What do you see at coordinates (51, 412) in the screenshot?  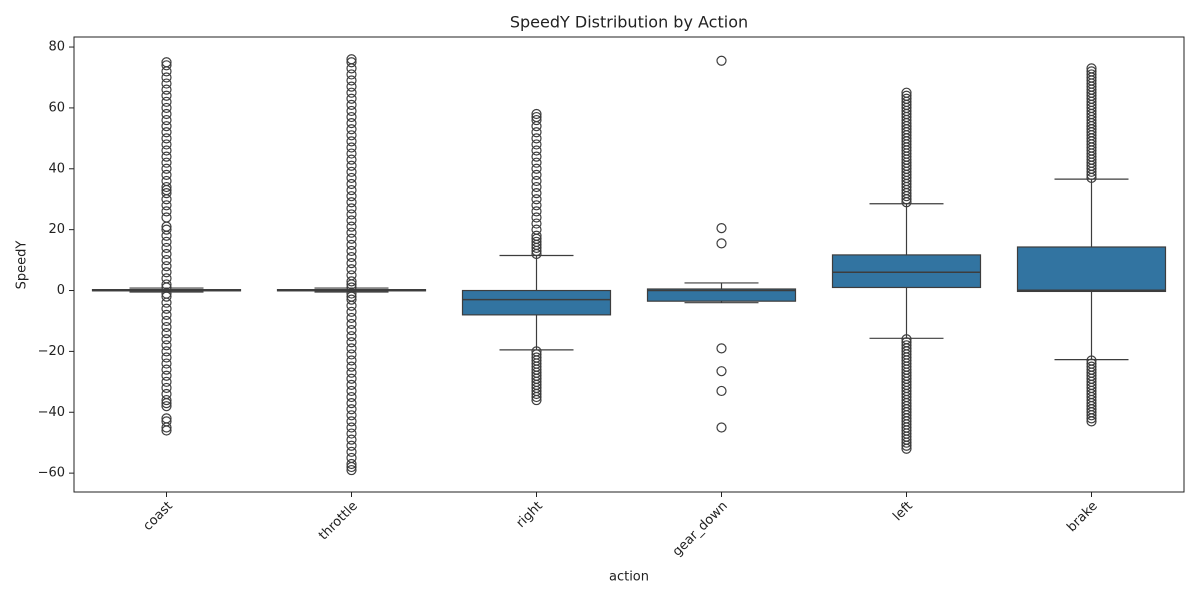 I see `y-tick-label: −40` at bounding box center [51, 412].